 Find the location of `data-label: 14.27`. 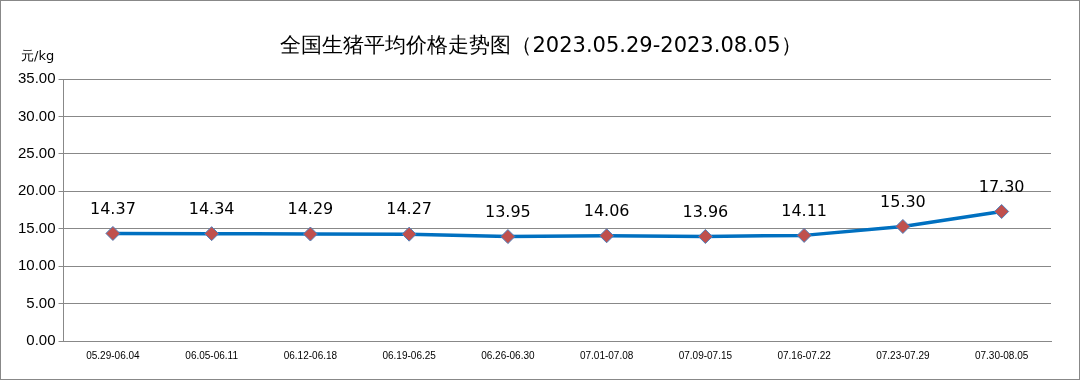

data-label: 14.27 is located at coordinates (409, 209).